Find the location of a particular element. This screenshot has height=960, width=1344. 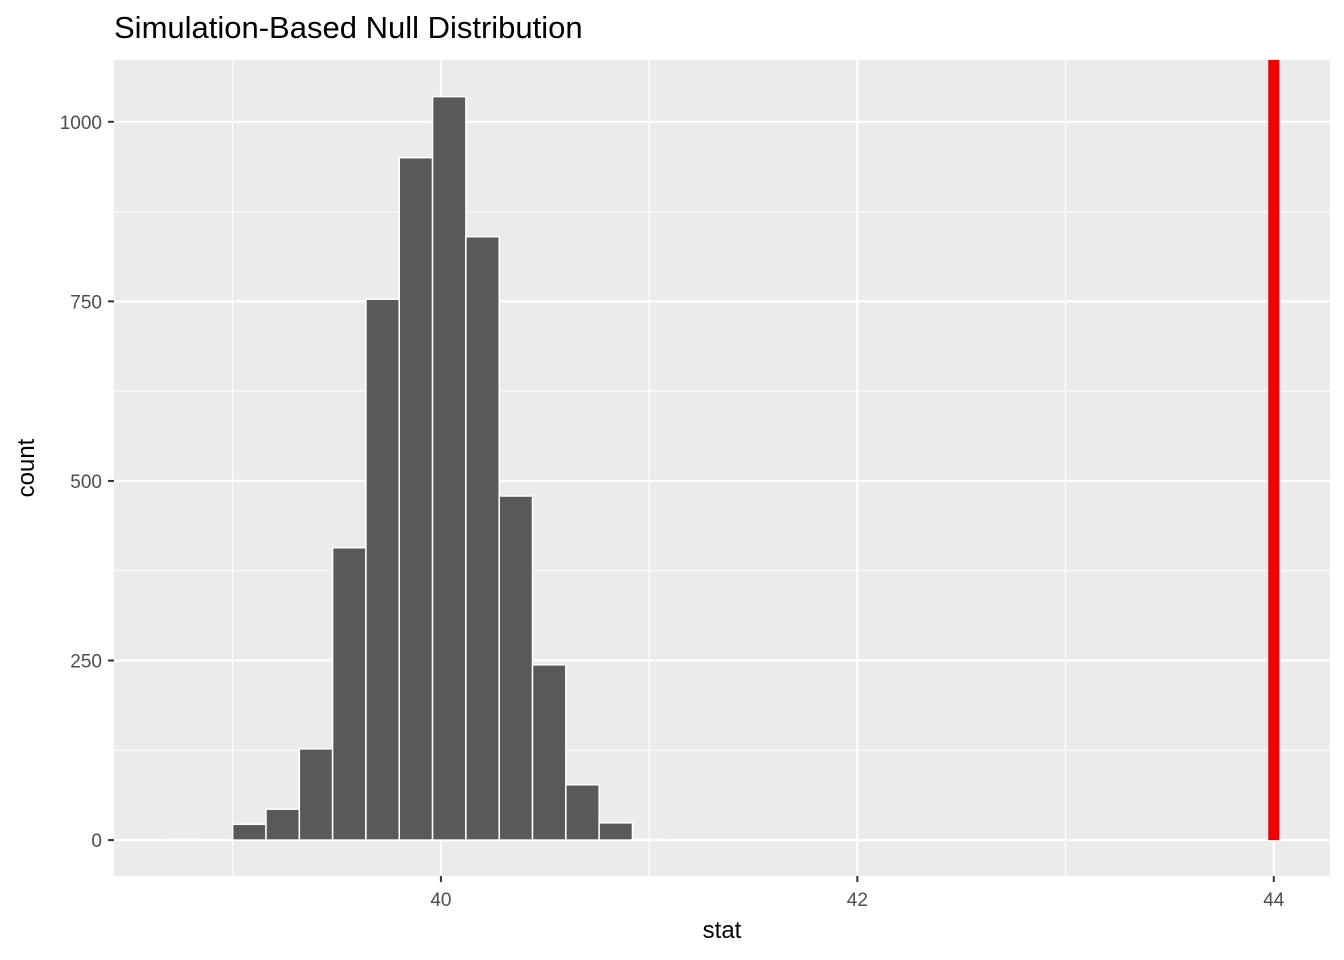

y-tick-label: 1000 is located at coordinates (81, 123).